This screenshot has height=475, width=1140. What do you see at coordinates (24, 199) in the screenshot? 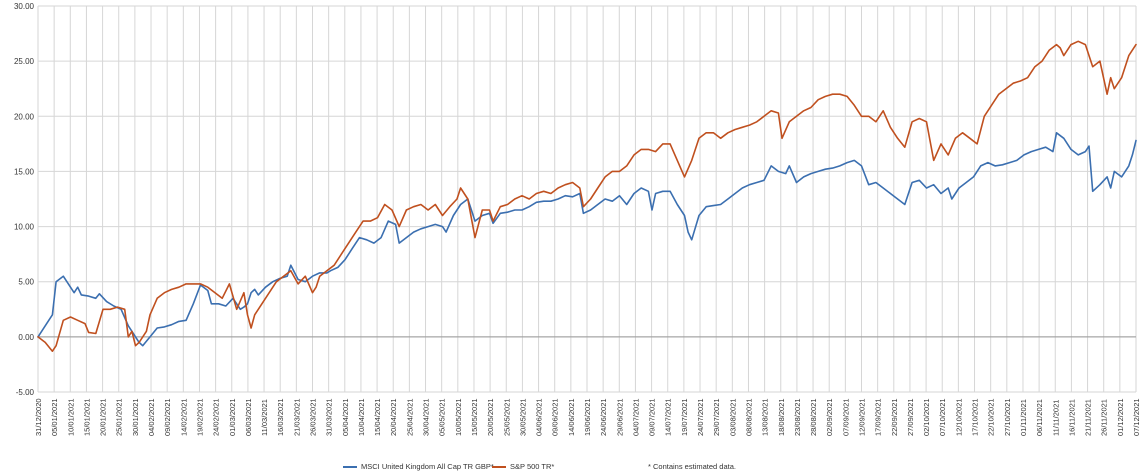
I see `y-axis-ticks: 30.00 25.00 20.00 15.00 10.00 5.00 0.00 -5.00` at bounding box center [24, 199].